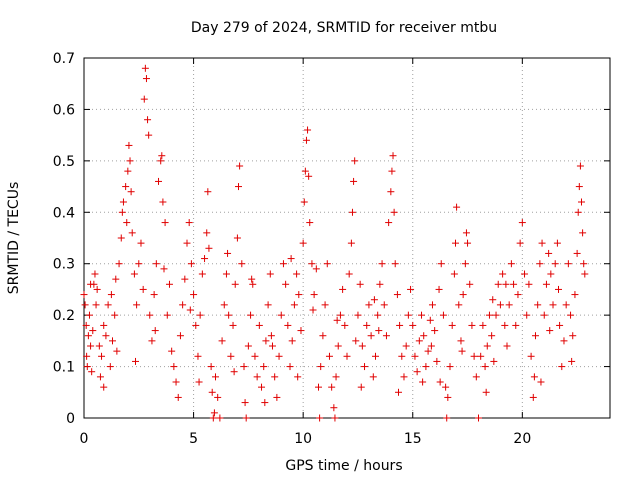 This screenshot has height=480, width=640. Describe the element at coordinates (413, 439) in the screenshot. I see `x-tick-label: 15` at that location.